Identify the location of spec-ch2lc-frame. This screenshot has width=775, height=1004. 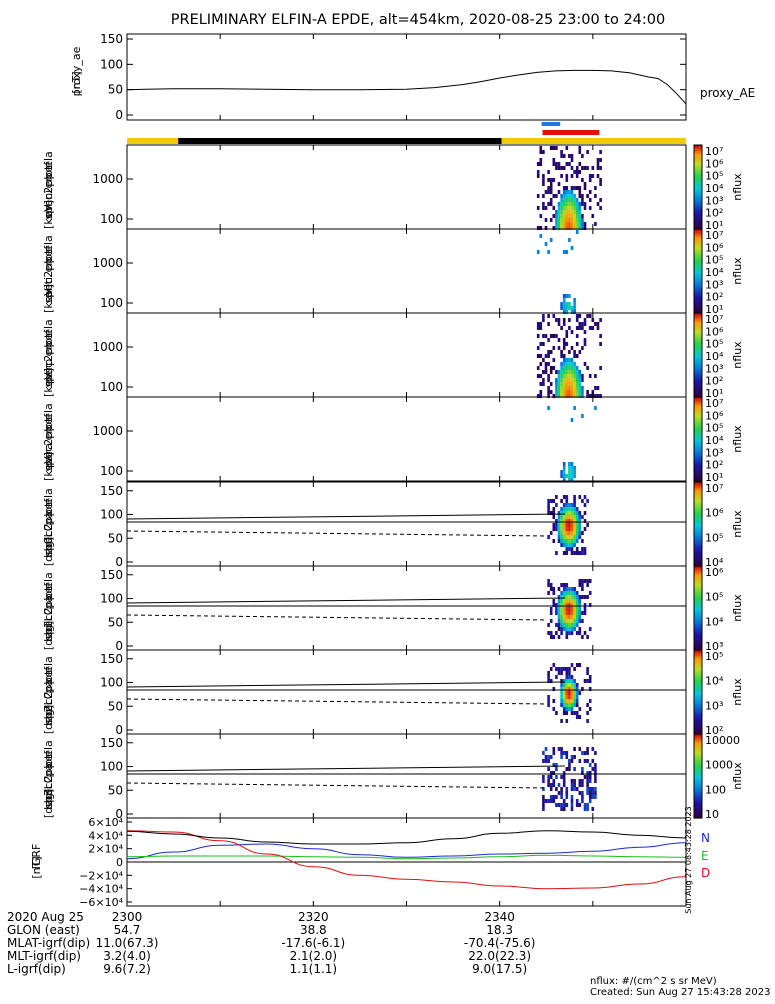
(406, 692).